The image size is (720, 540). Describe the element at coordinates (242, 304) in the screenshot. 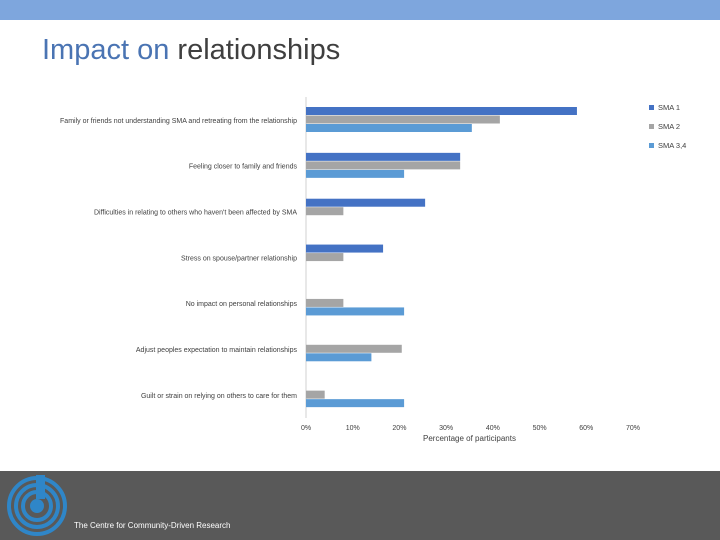

I see `category-label: No impact on personal relationships` at that location.